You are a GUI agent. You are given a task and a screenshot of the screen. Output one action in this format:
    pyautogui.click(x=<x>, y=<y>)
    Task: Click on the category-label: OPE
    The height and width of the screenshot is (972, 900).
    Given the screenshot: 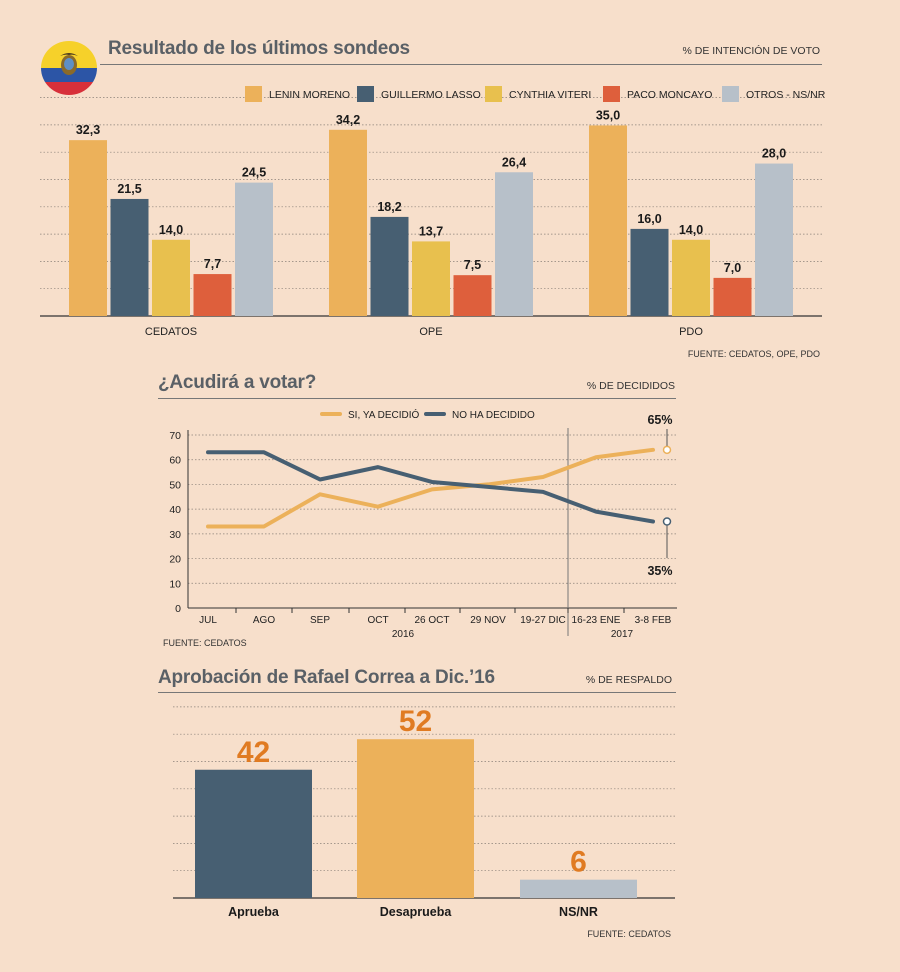 What is the action you would take?
    pyautogui.click(x=430, y=332)
    